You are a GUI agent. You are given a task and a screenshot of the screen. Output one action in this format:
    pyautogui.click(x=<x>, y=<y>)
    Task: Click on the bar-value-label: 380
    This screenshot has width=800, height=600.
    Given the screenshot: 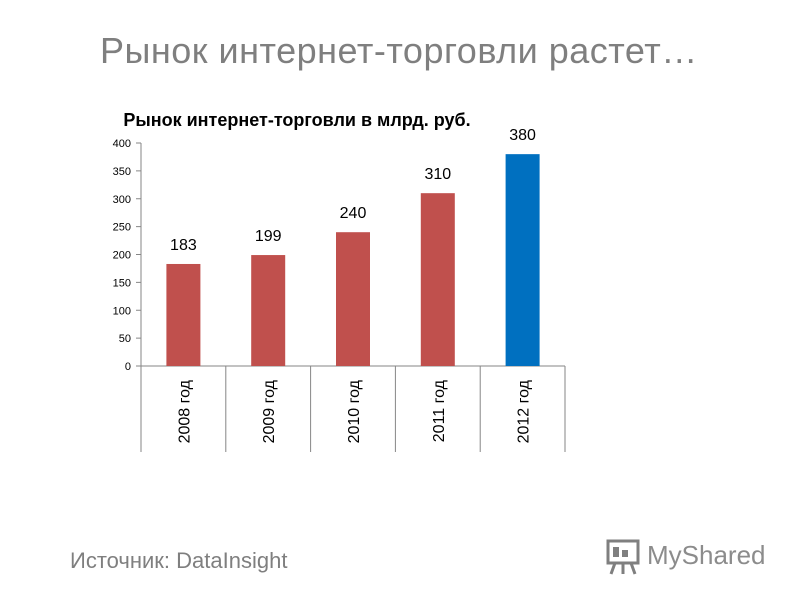 What is the action you would take?
    pyautogui.click(x=522, y=135)
    